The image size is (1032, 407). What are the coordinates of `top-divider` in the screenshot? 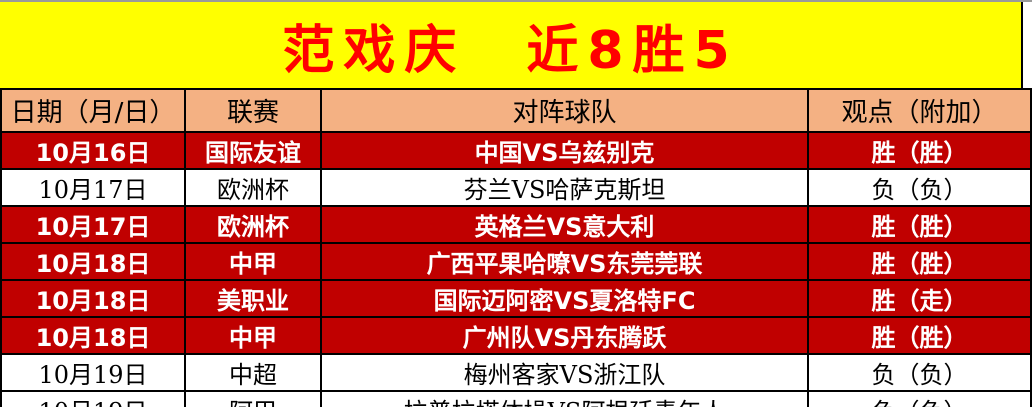 It's located at (516, 1).